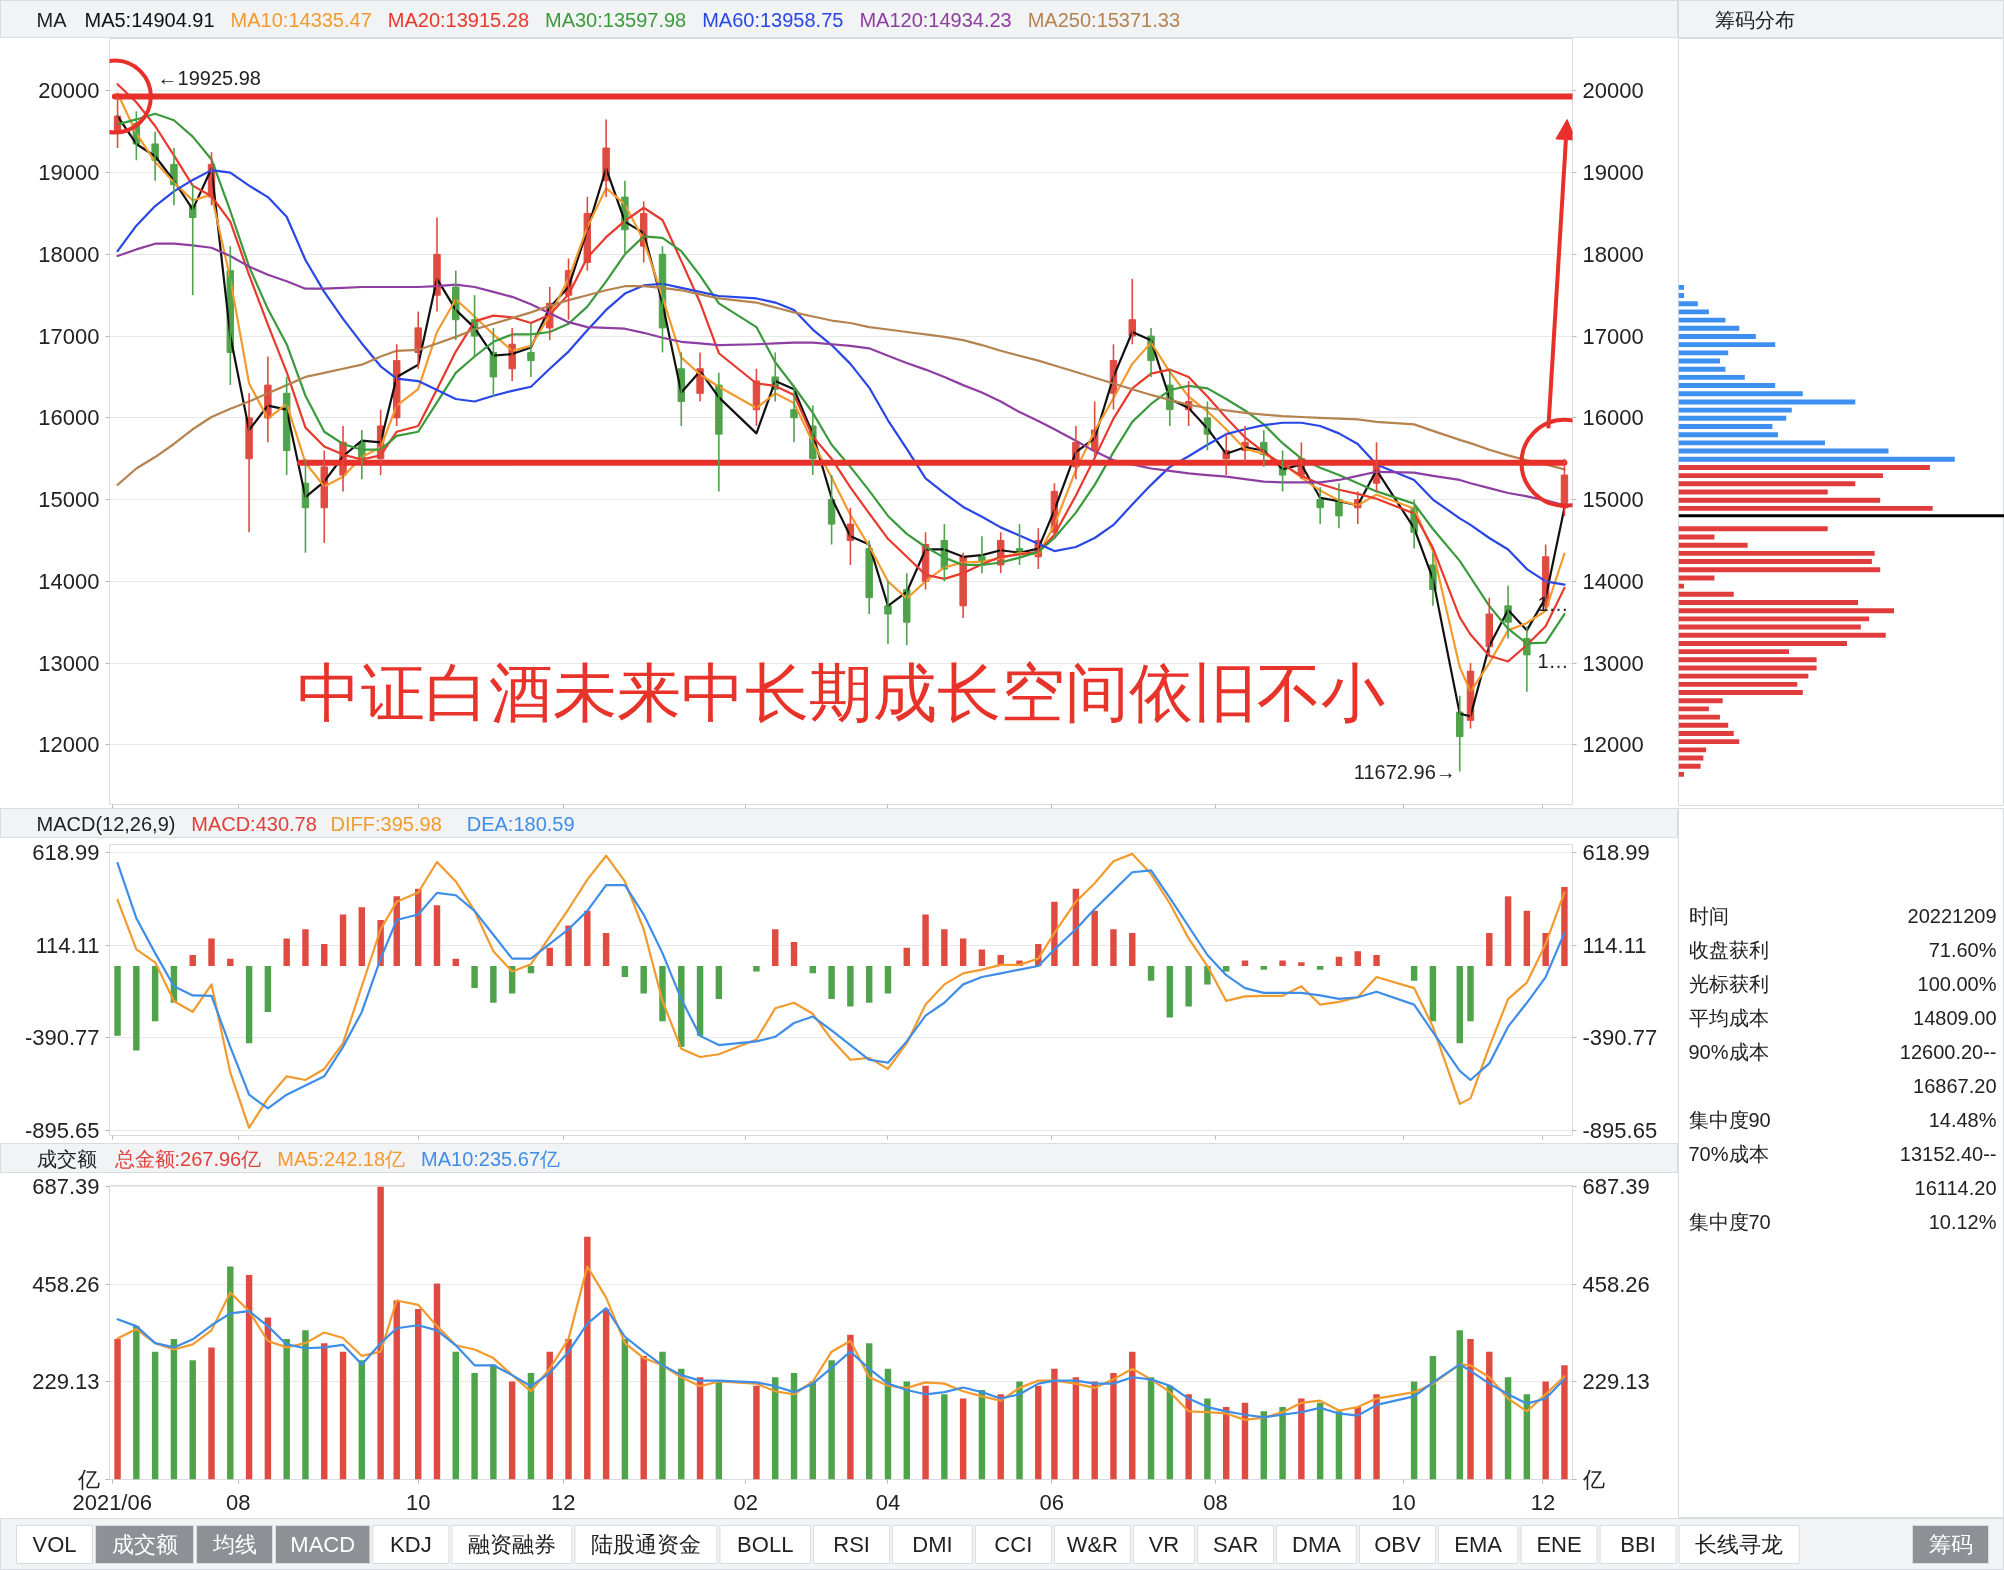  I want to click on category-label: 融资融券, so click(511, 1544).